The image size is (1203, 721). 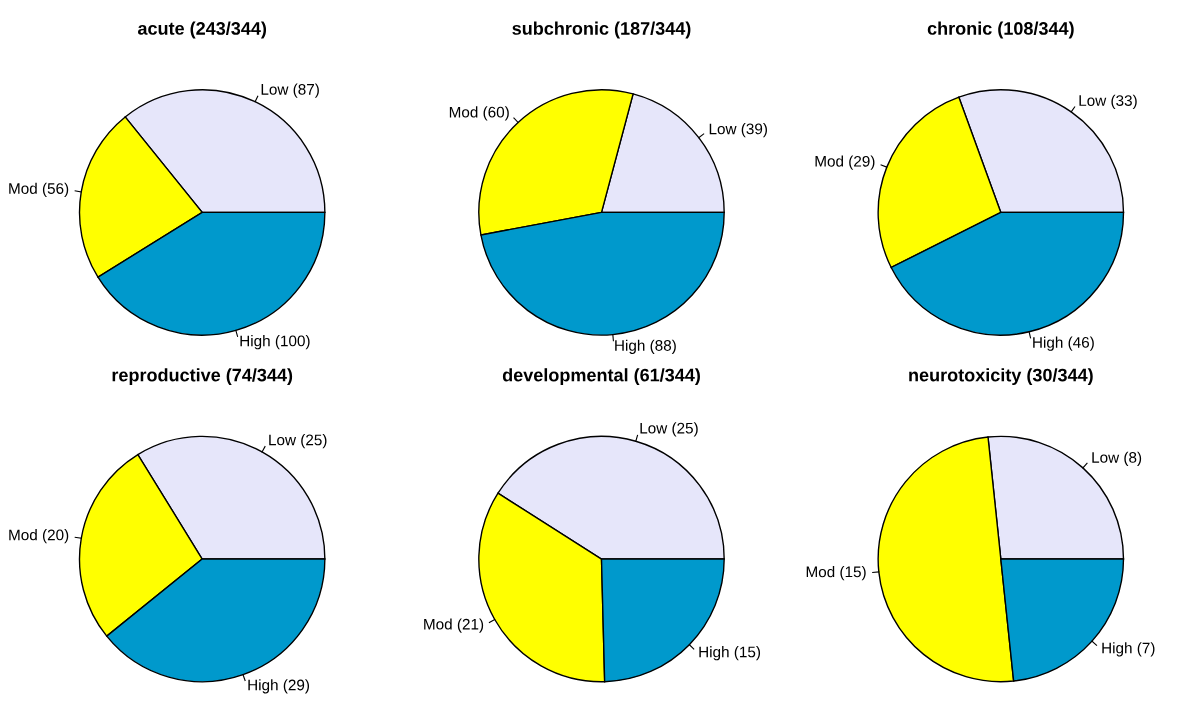 What do you see at coordinates (202, 377) in the screenshot?
I see `chart-title: reproductive (74/344)` at bounding box center [202, 377].